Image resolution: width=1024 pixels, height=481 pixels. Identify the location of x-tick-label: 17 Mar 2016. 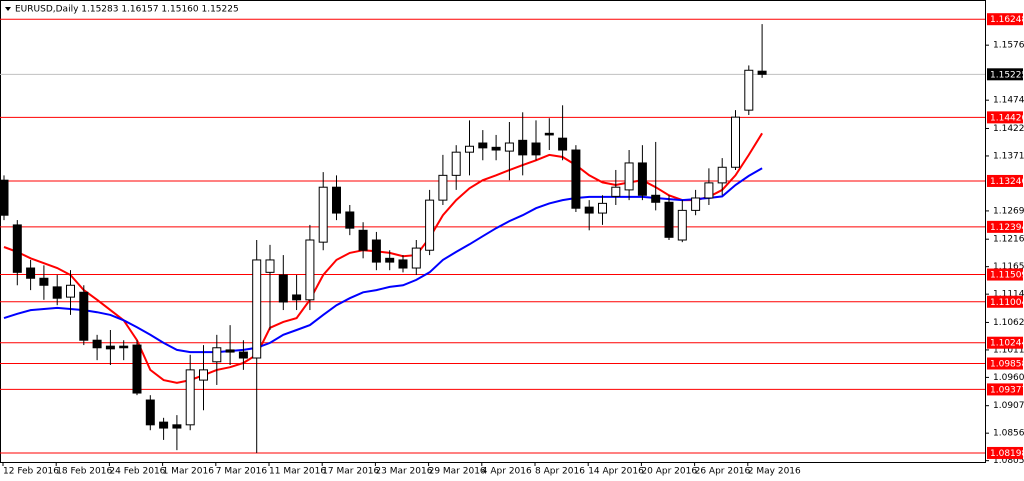
(350, 472).